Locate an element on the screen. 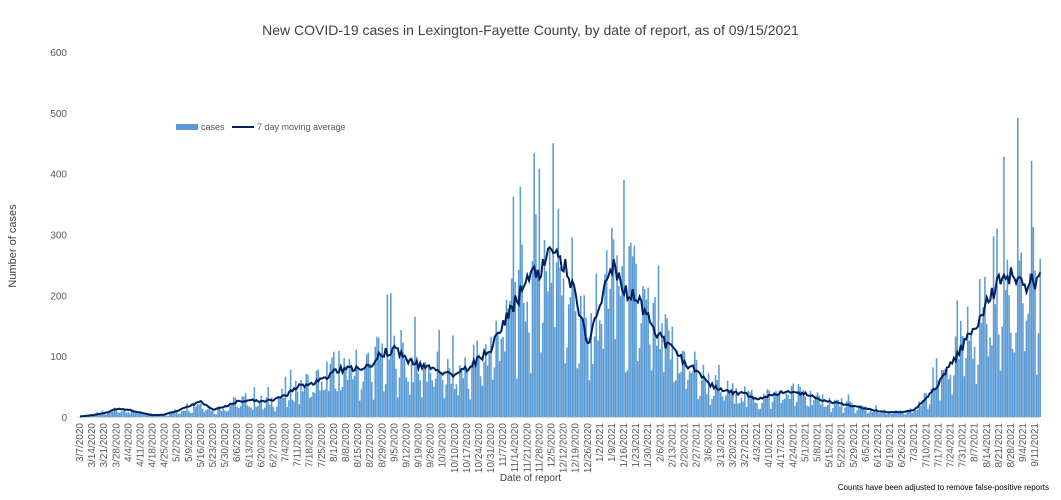 Image resolution: width=1061 pixels, height=500 pixels. x-tick-label: 12/12/2020 is located at coordinates (564, 448).